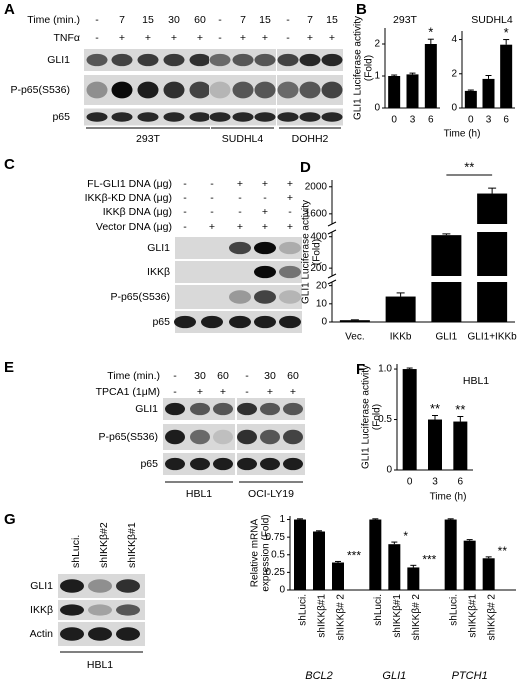  What do you see at coordinates (401, 337) in the screenshot?
I see `x-tick-label: IKKb` at bounding box center [401, 337].